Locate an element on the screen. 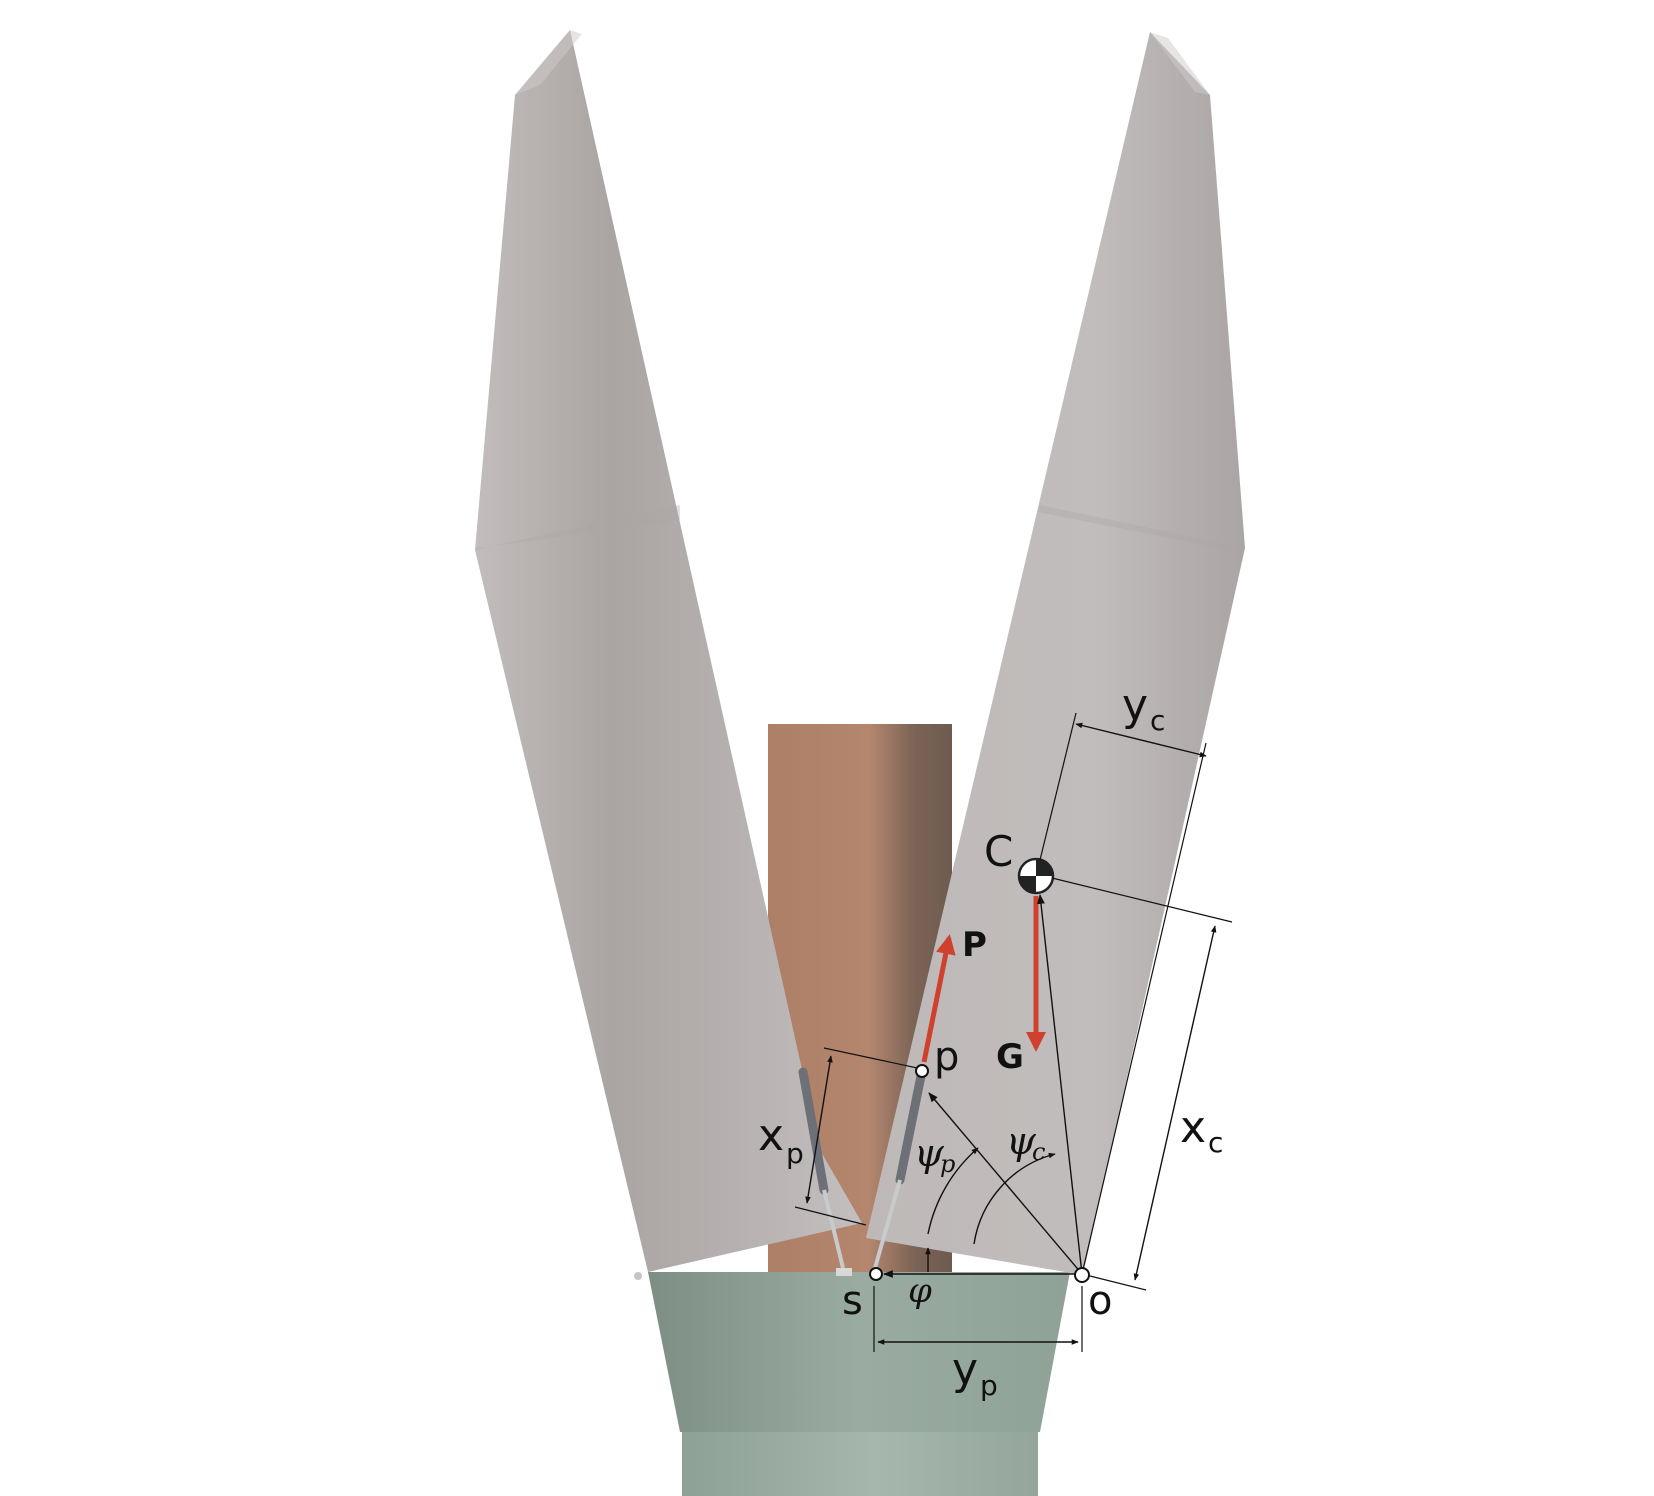  edge-dot is located at coordinates (638, 1276).